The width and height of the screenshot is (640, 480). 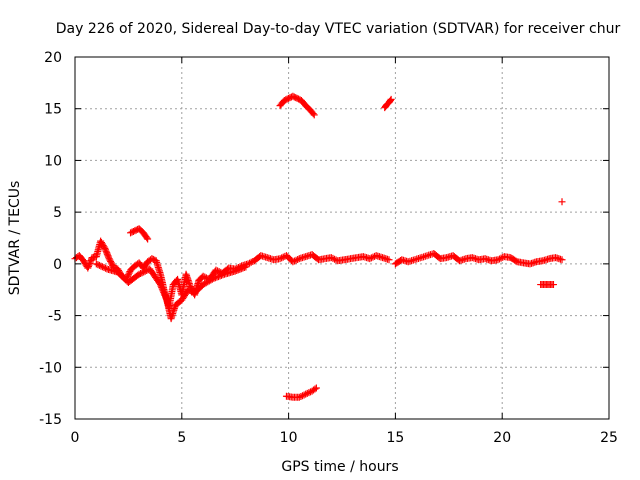 I want to click on y-tick-label: -10, so click(x=50, y=368).